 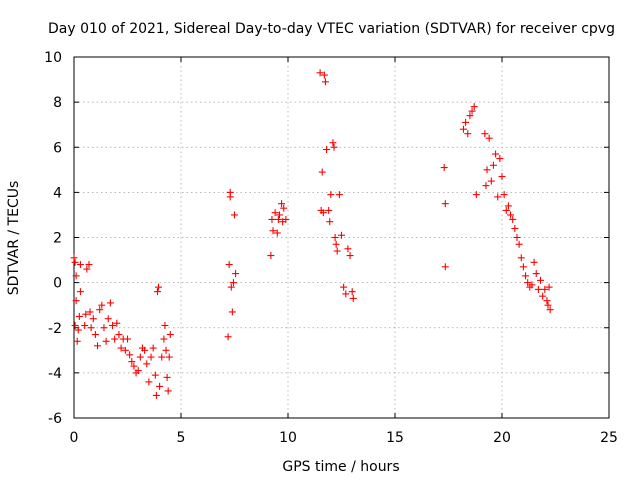 I want to click on y-tick-label: 2, so click(x=57, y=239).